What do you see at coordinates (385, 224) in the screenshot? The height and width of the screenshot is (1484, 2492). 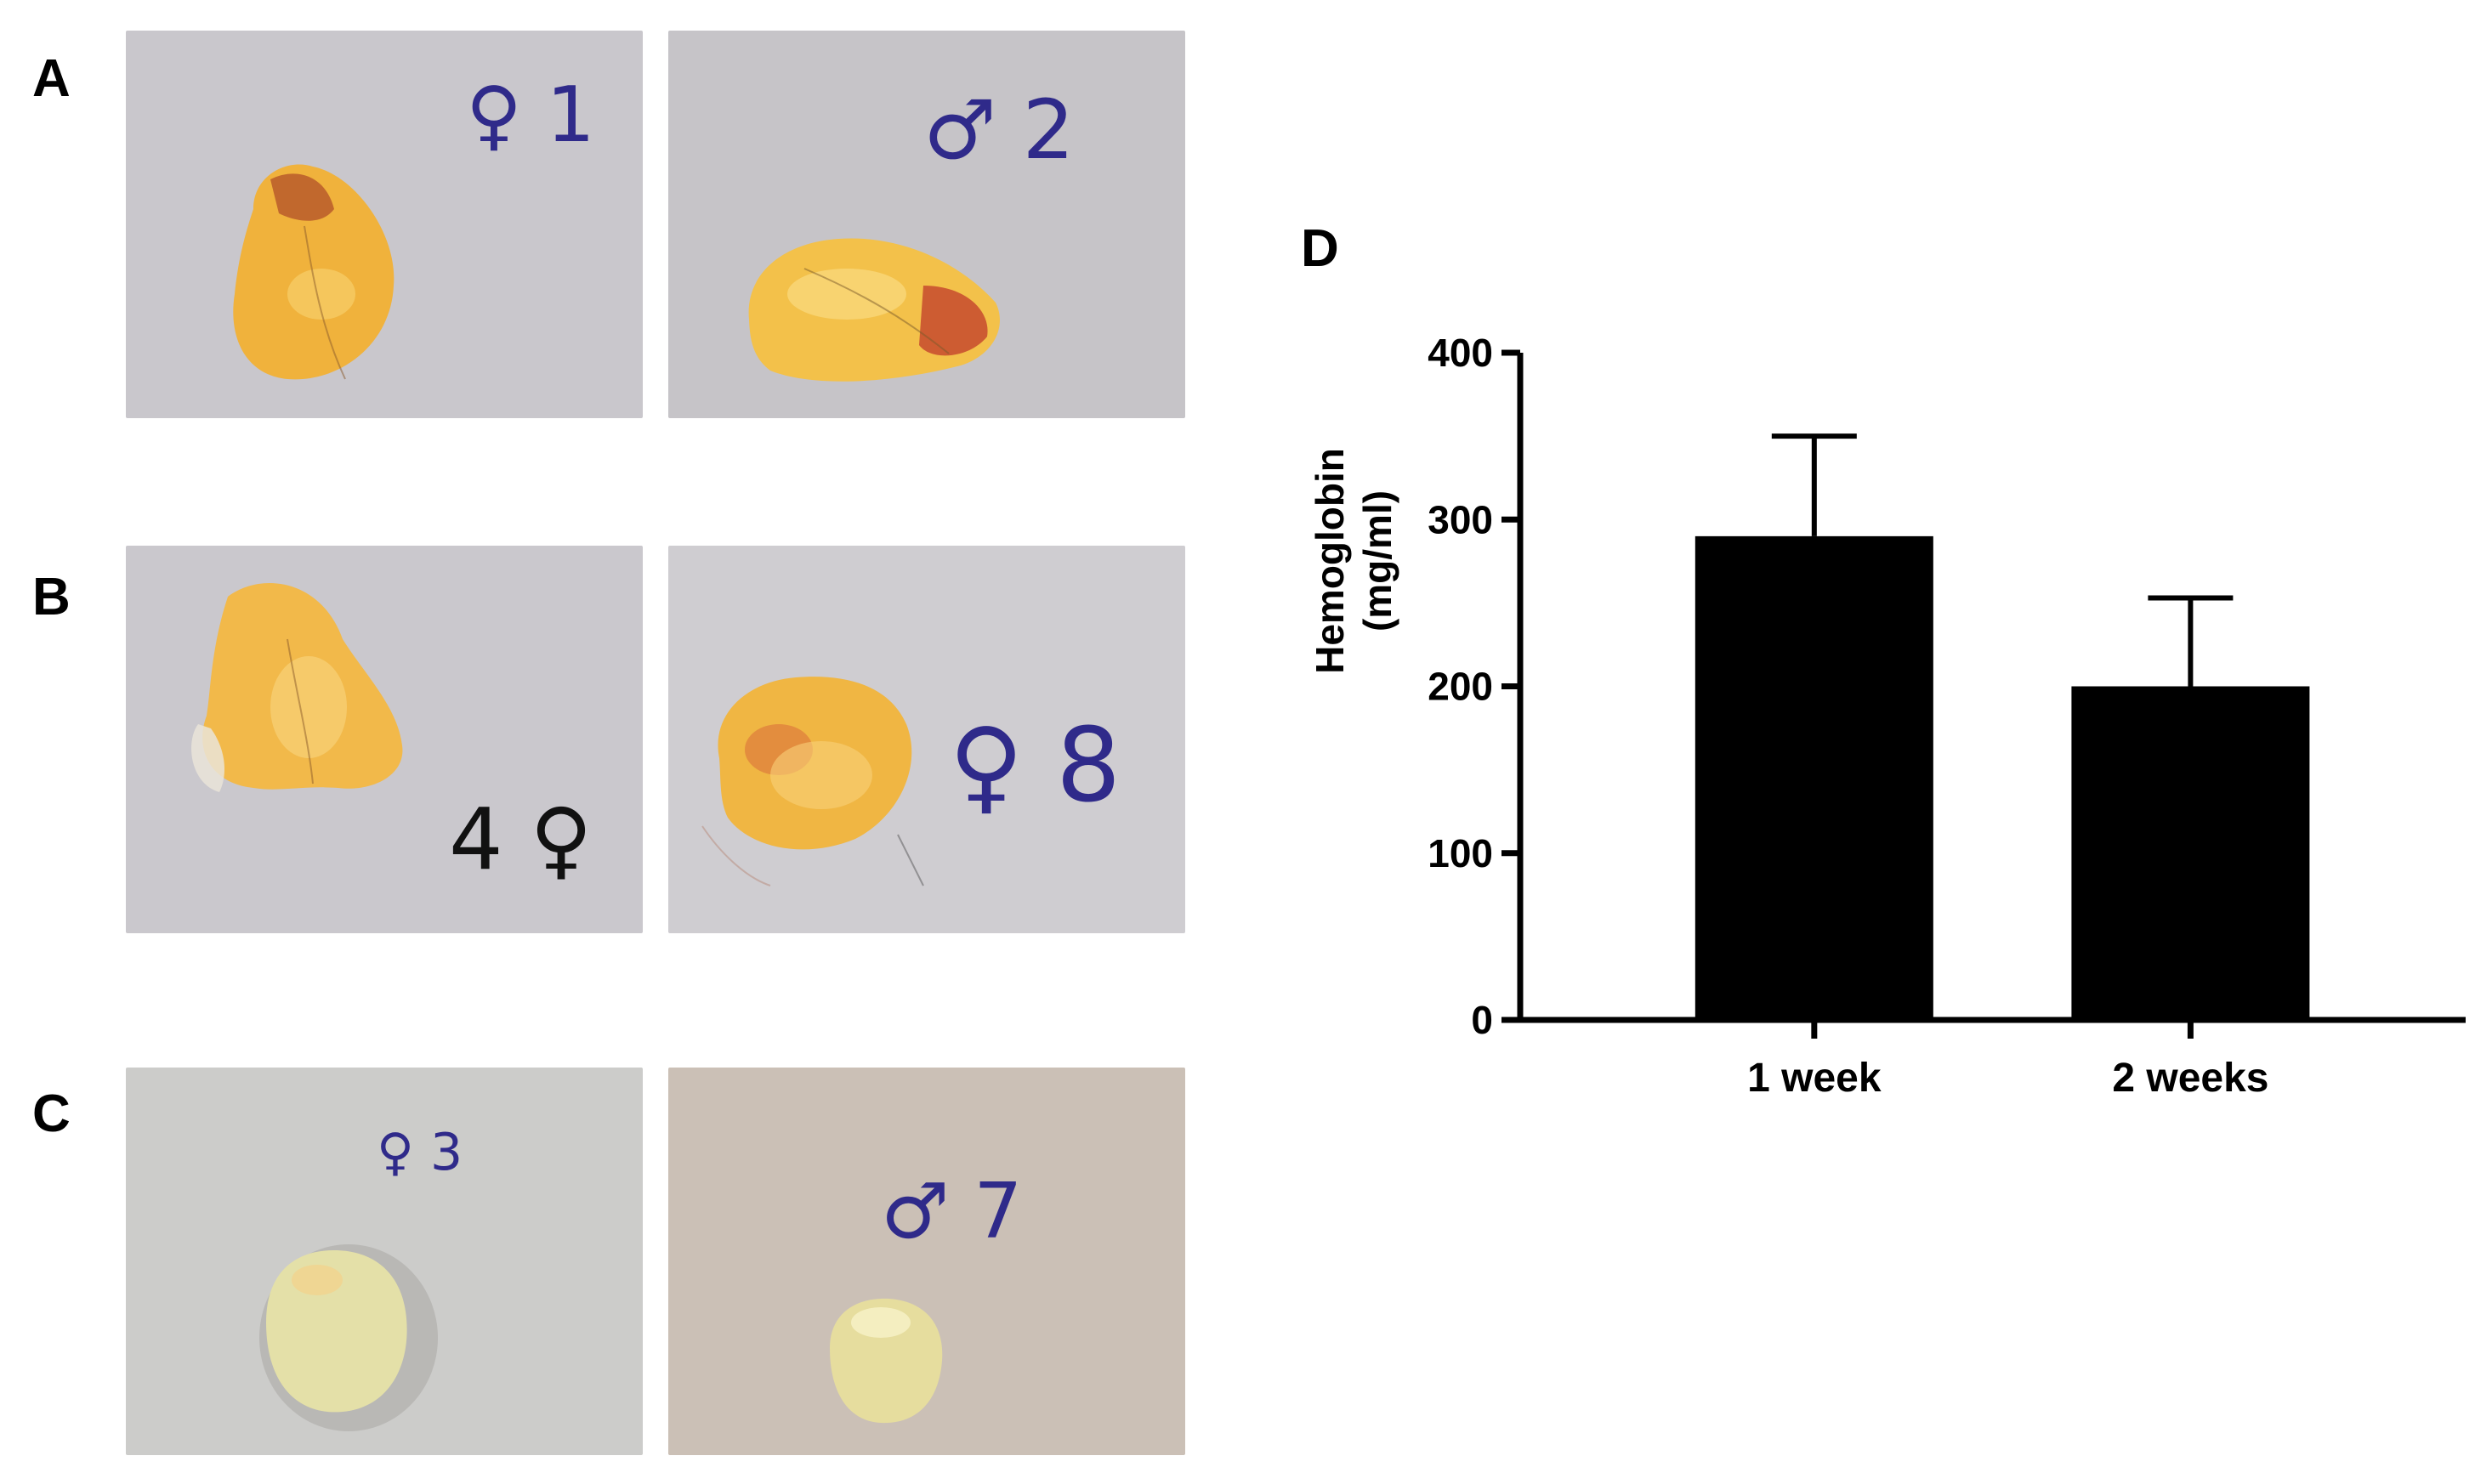 I see `photo-panel-a-left: ♀ 1` at bounding box center [385, 224].